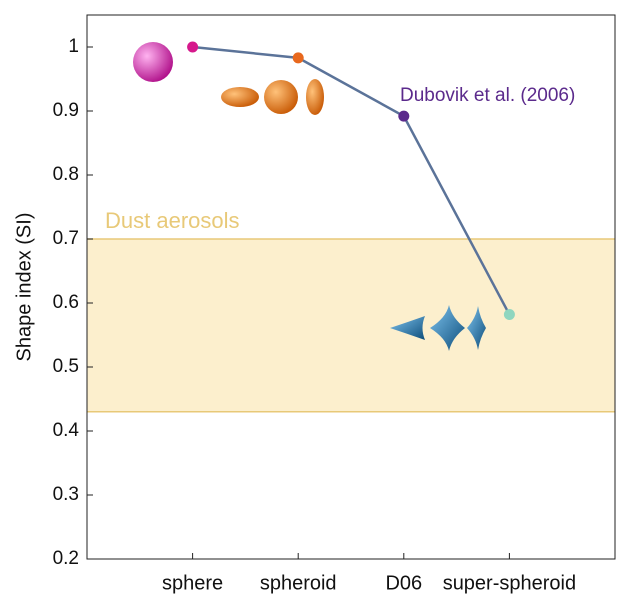 This screenshot has height=603, width=618. What do you see at coordinates (298, 583) in the screenshot?
I see `x-tick-label: spheroid` at bounding box center [298, 583].